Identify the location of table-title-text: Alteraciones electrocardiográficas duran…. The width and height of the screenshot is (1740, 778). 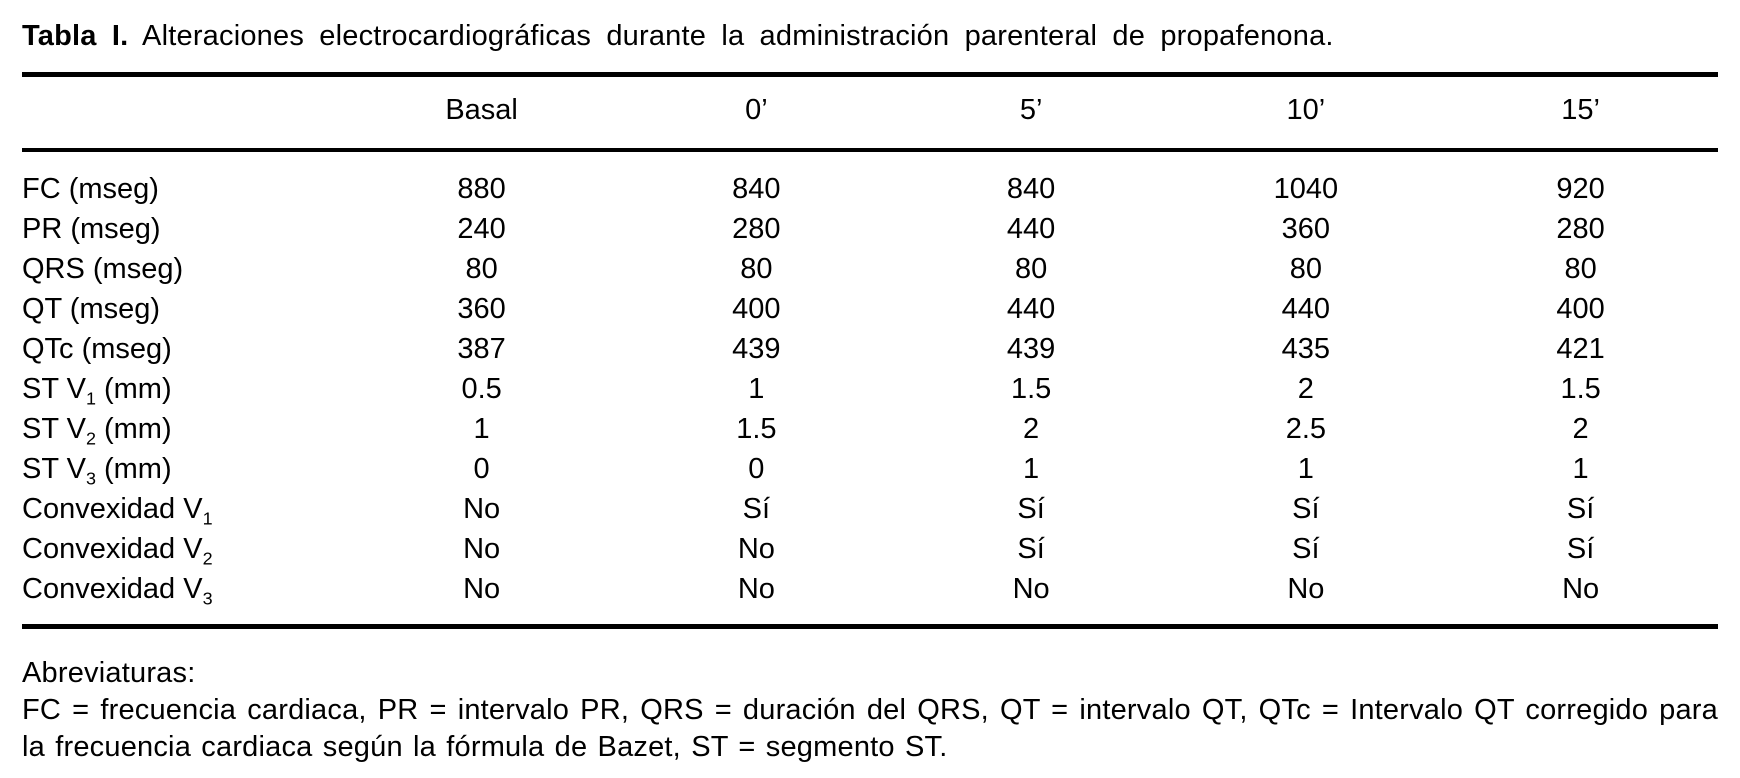
(738, 36).